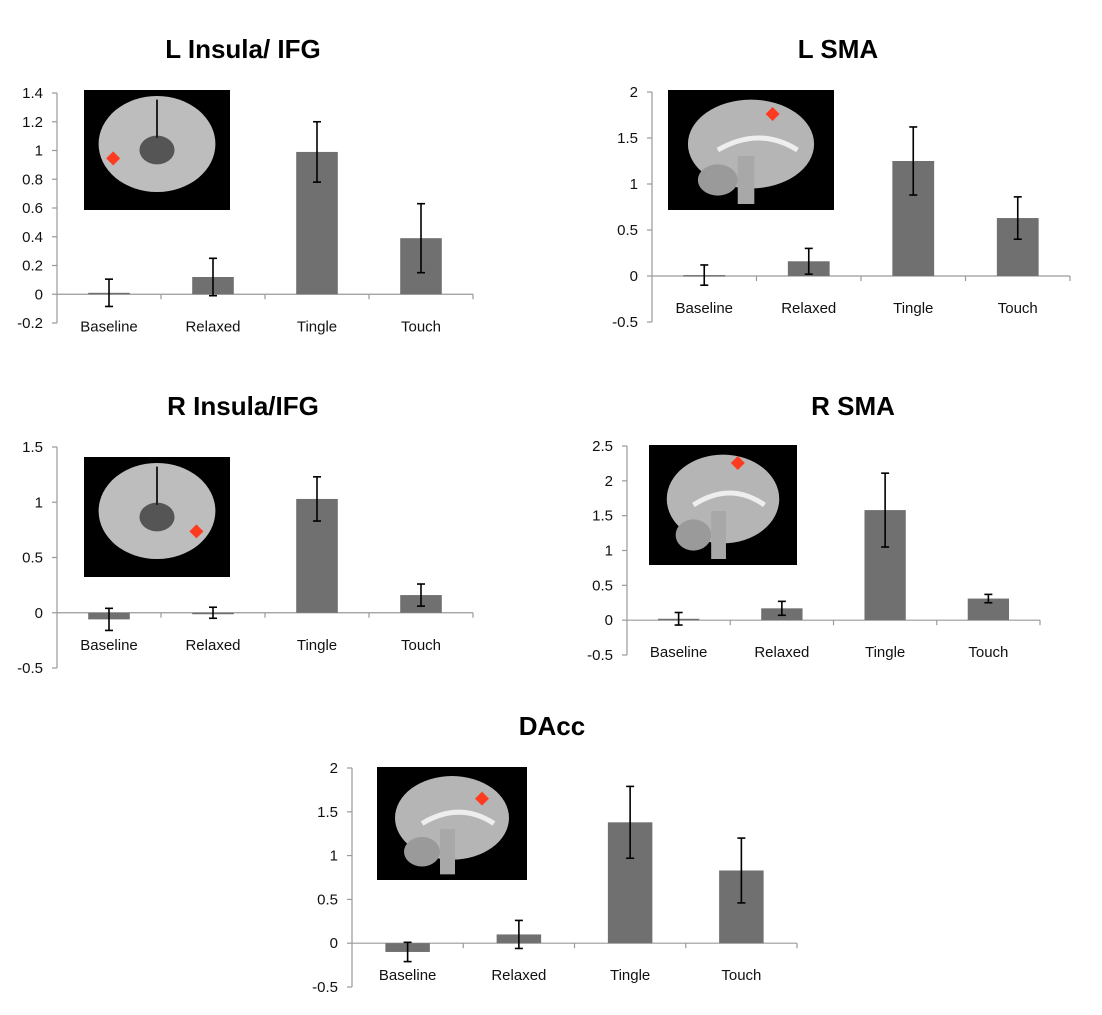 The width and height of the screenshot is (1102, 1015). What do you see at coordinates (243, 49) in the screenshot?
I see `chart-title: L Insula/ IFG` at bounding box center [243, 49].